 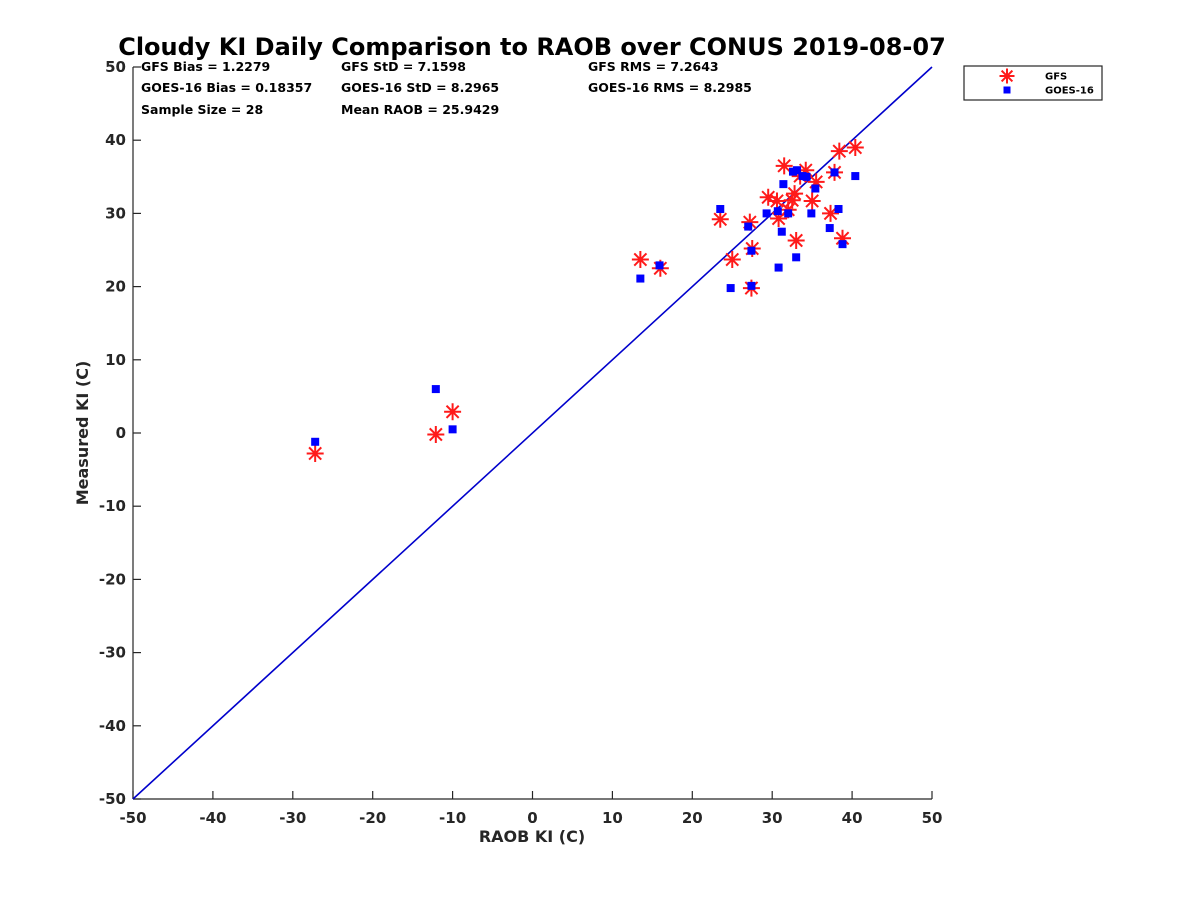 I want to click on stat-text: GOES-16 StD = 8.2965, so click(x=420, y=87).